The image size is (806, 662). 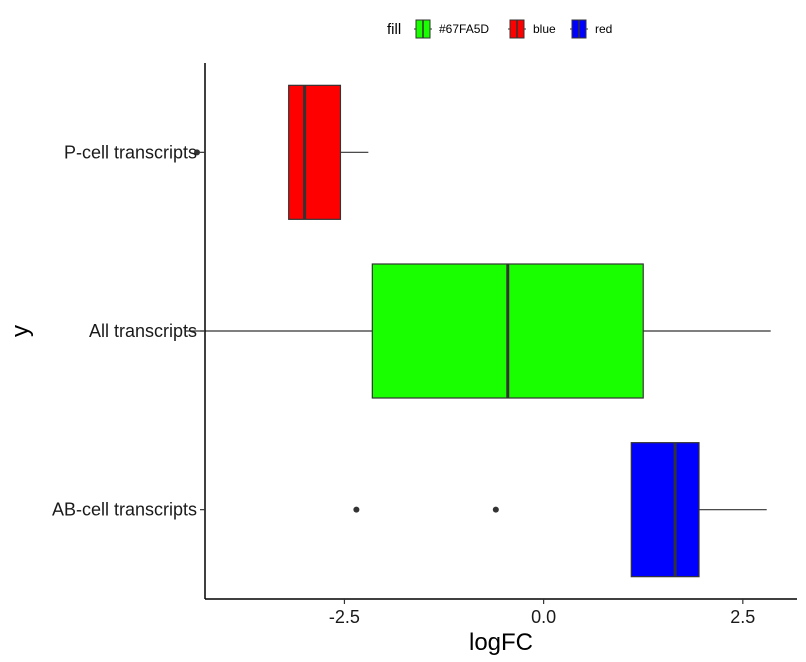 What do you see at coordinates (544, 29) in the screenshot?
I see `legend-label: blue` at bounding box center [544, 29].